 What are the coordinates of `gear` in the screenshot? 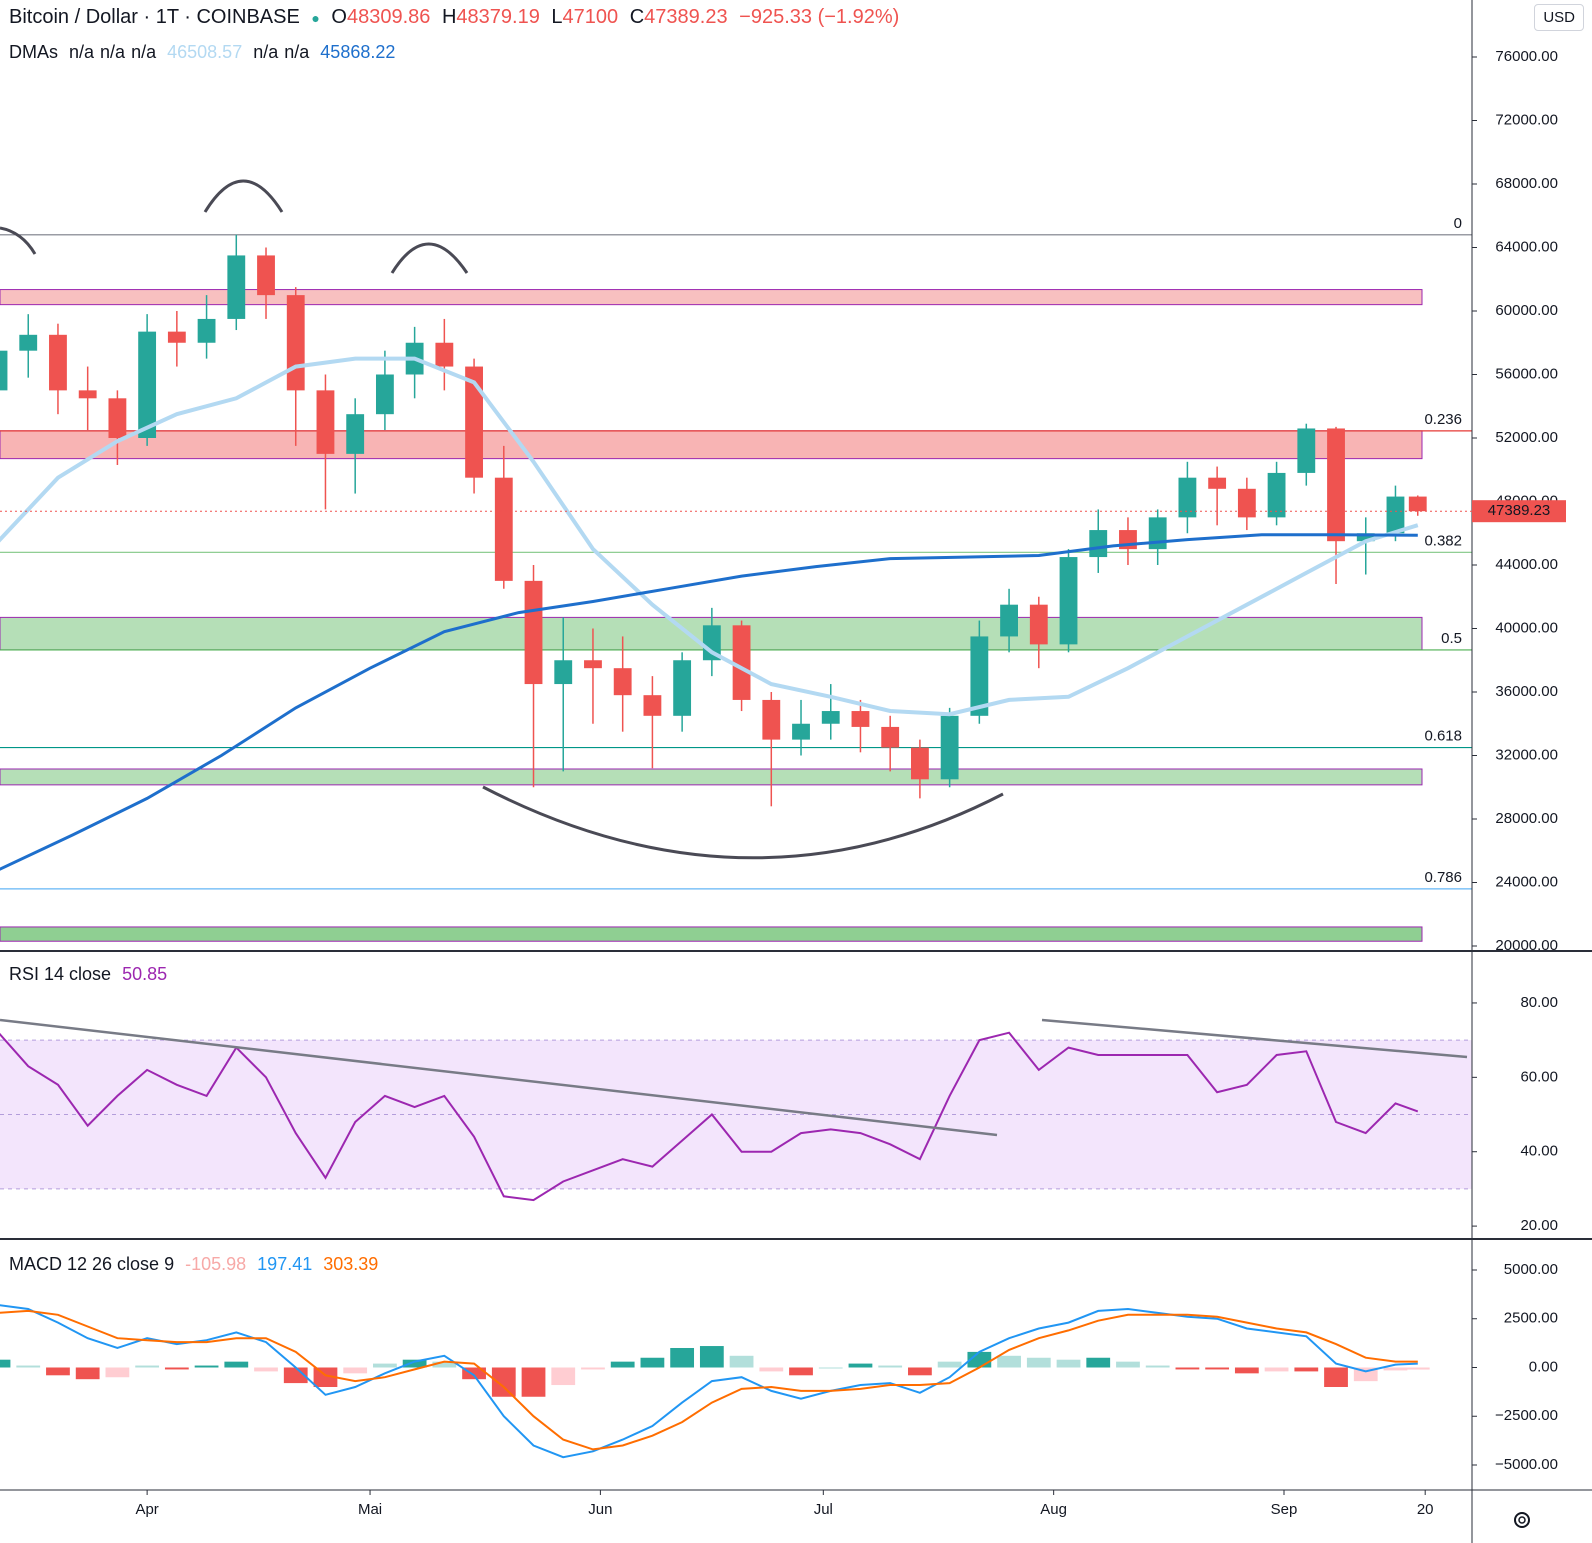 It's located at (1522, 1520).